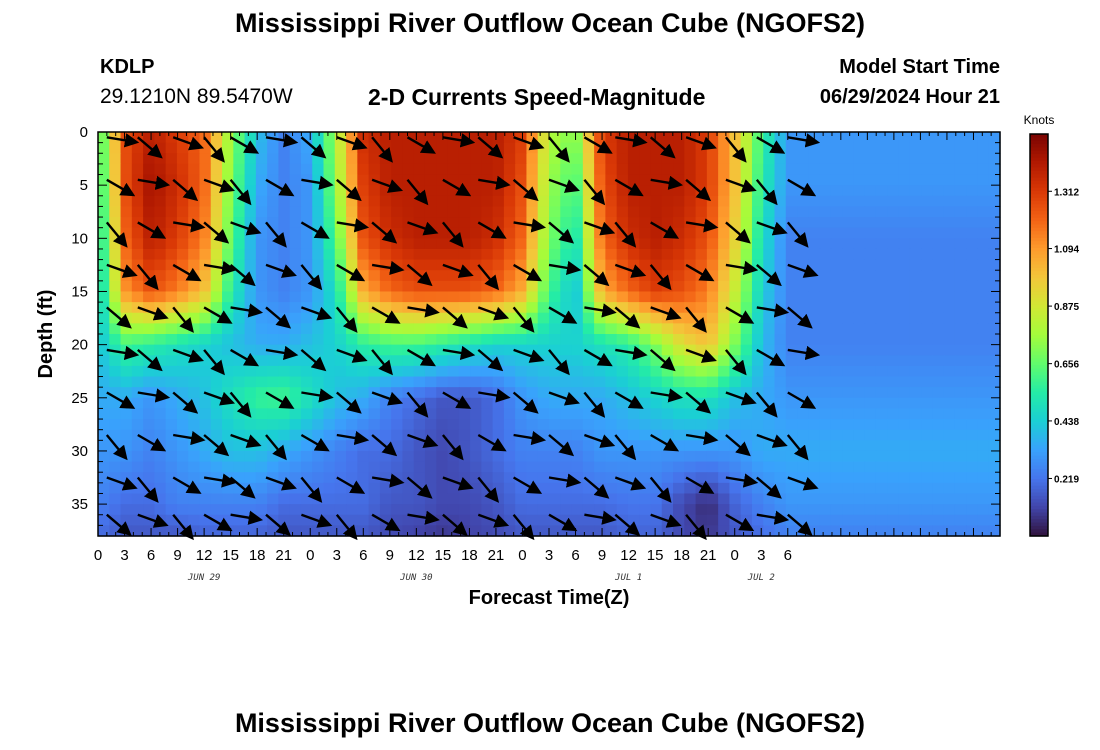 Image resolution: width=1100 pixels, height=750 pixels. Describe the element at coordinates (84, 132) in the screenshot. I see `y-tick-label: 0` at that location.